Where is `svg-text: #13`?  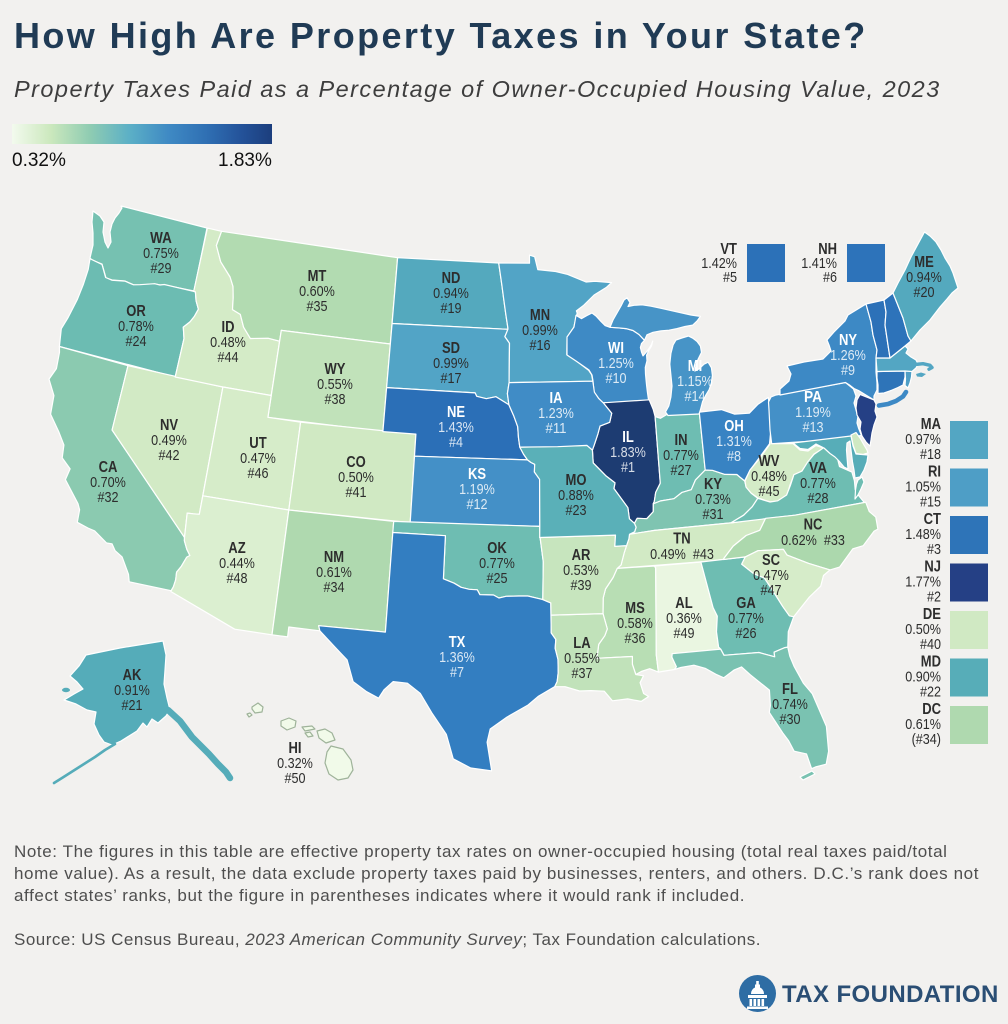 svg-text: #13 is located at coordinates (813, 427).